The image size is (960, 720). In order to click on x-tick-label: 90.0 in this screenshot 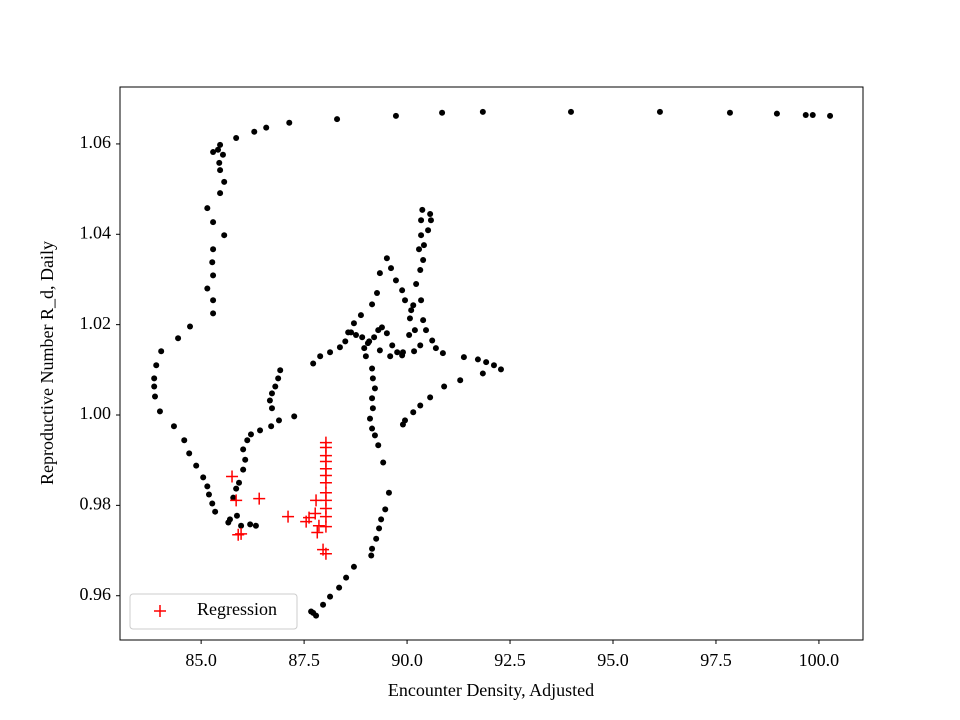, I will do `click(407, 660)`.